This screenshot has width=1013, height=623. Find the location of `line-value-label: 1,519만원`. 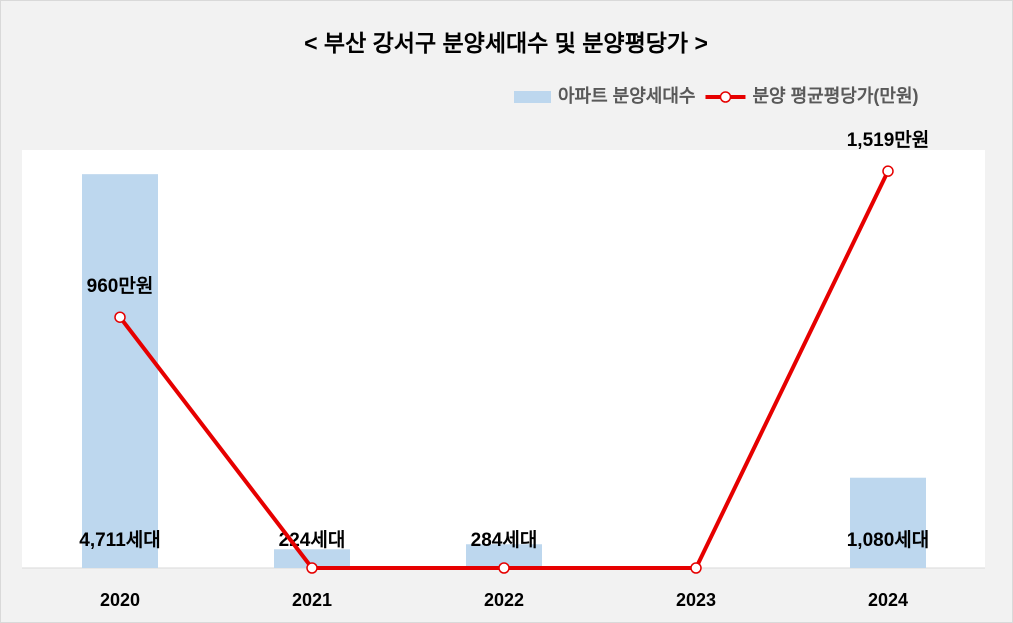

line-value-label: 1,519만원 is located at coordinates (888, 140).